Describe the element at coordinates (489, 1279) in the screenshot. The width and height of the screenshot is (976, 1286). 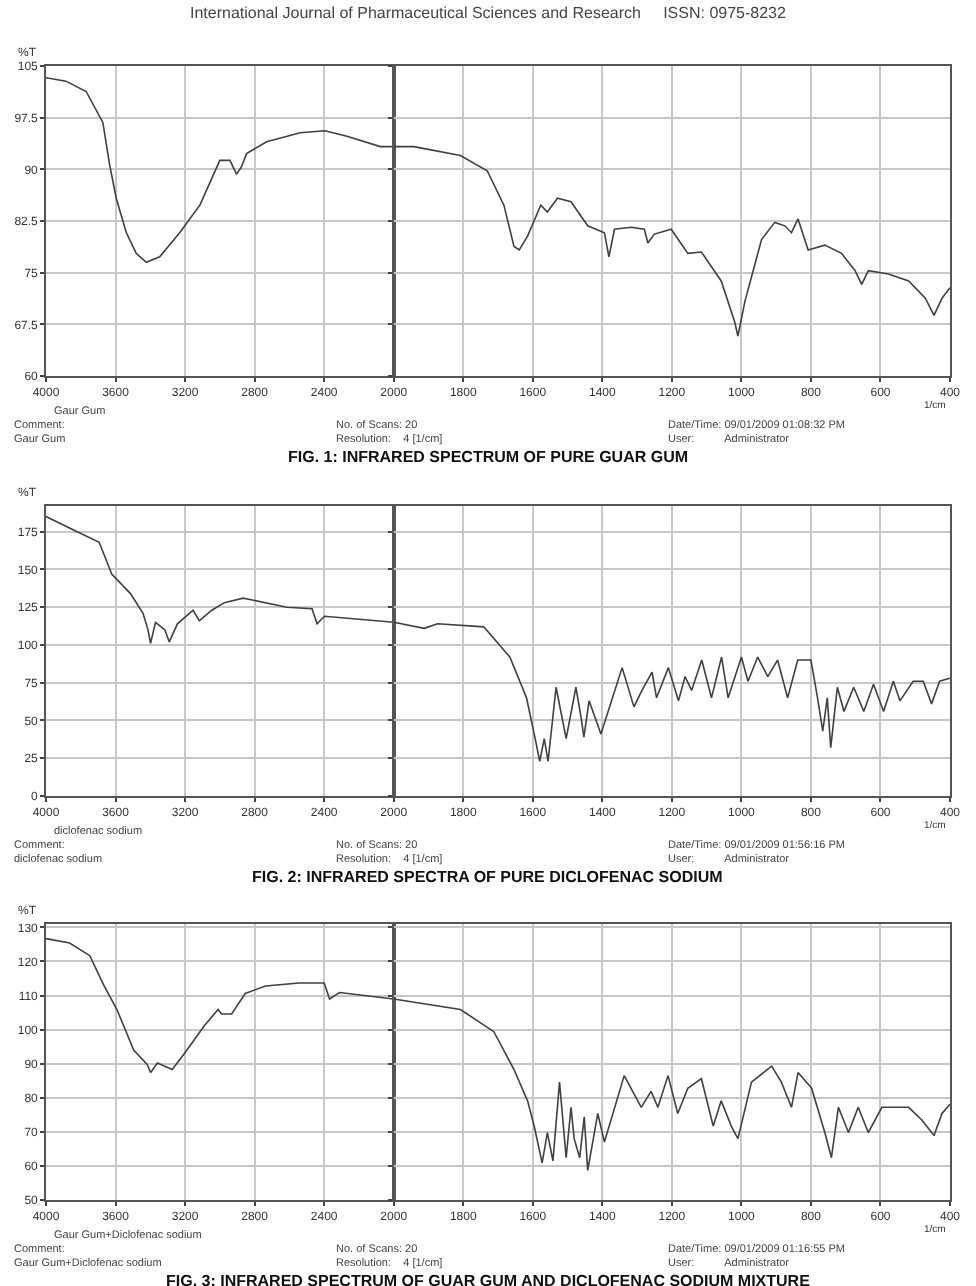
I see `text: FIG. 3: INFRARED SPECTRUM OF GUAR GUM AND DICLOFENAC SODIUM MIXTURE` at that location.